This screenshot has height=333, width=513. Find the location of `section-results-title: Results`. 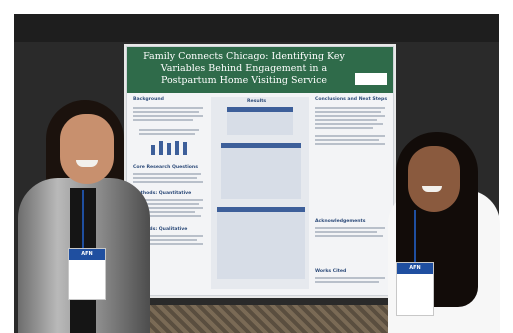

section-results-title: Results is located at coordinates (257, 101).